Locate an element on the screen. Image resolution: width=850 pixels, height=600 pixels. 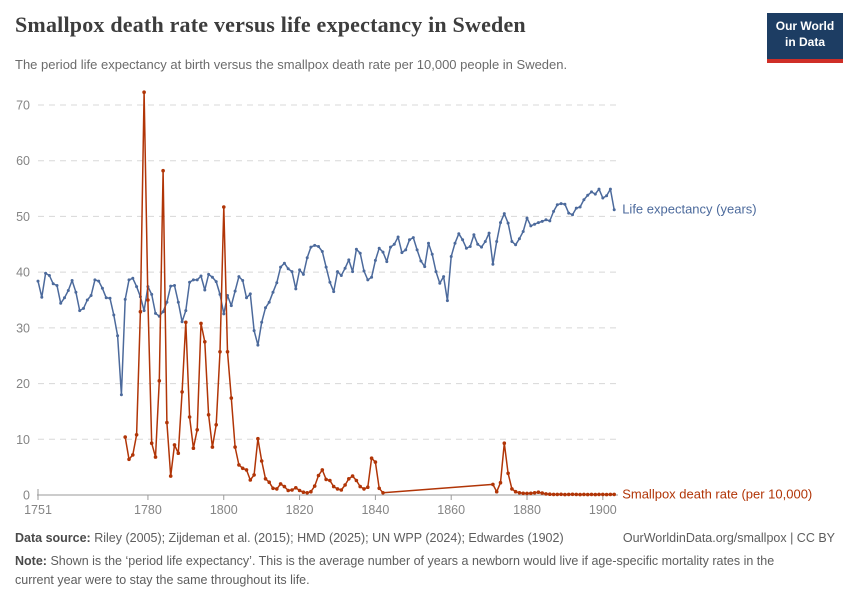
x-tick-label: 1900 is located at coordinates (603, 510).